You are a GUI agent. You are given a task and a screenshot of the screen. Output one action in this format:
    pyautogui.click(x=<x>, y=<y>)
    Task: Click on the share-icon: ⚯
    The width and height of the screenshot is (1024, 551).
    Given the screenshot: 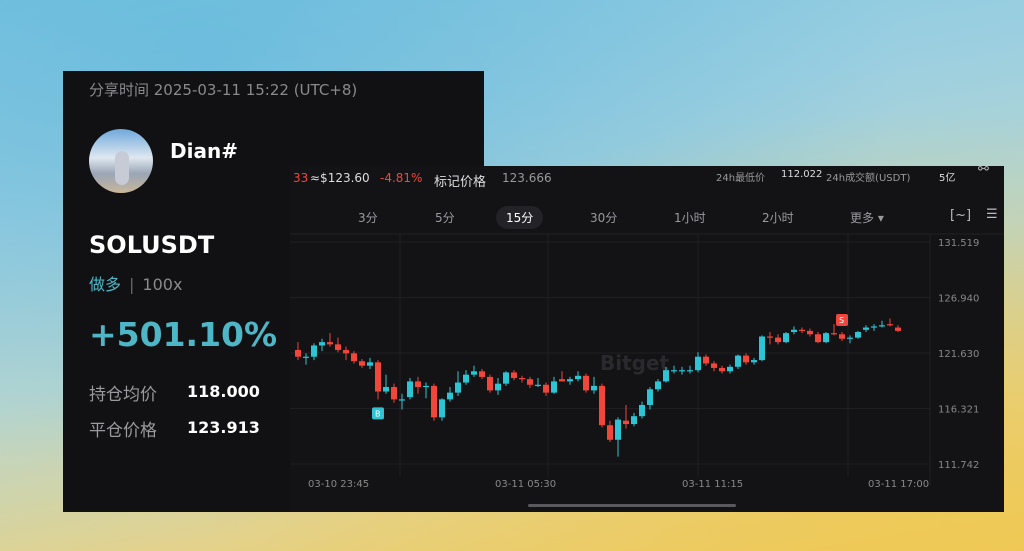 What is the action you would take?
    pyautogui.click(x=983, y=169)
    